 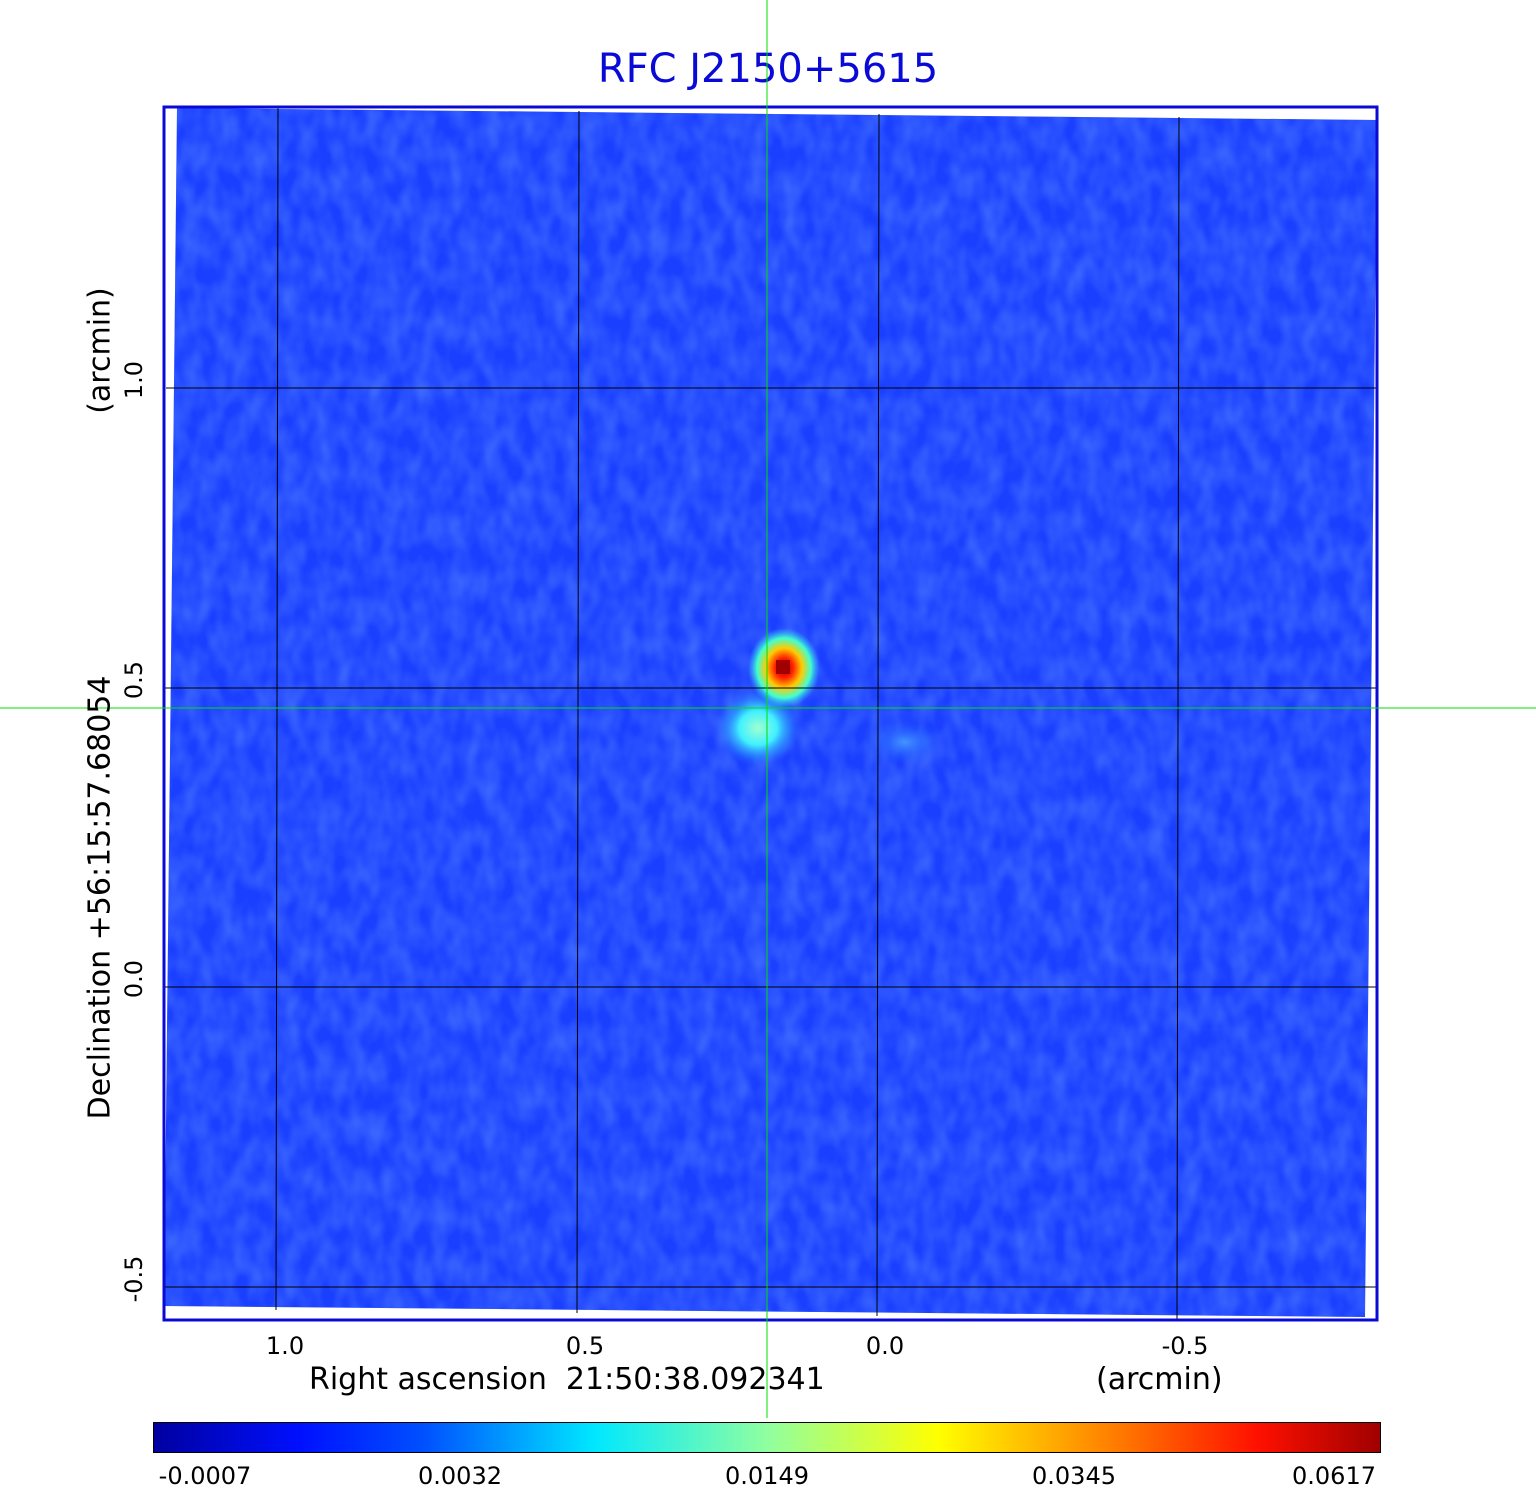 What do you see at coordinates (1185, 1346) in the screenshot?
I see `x-tick-4: -0.5` at bounding box center [1185, 1346].